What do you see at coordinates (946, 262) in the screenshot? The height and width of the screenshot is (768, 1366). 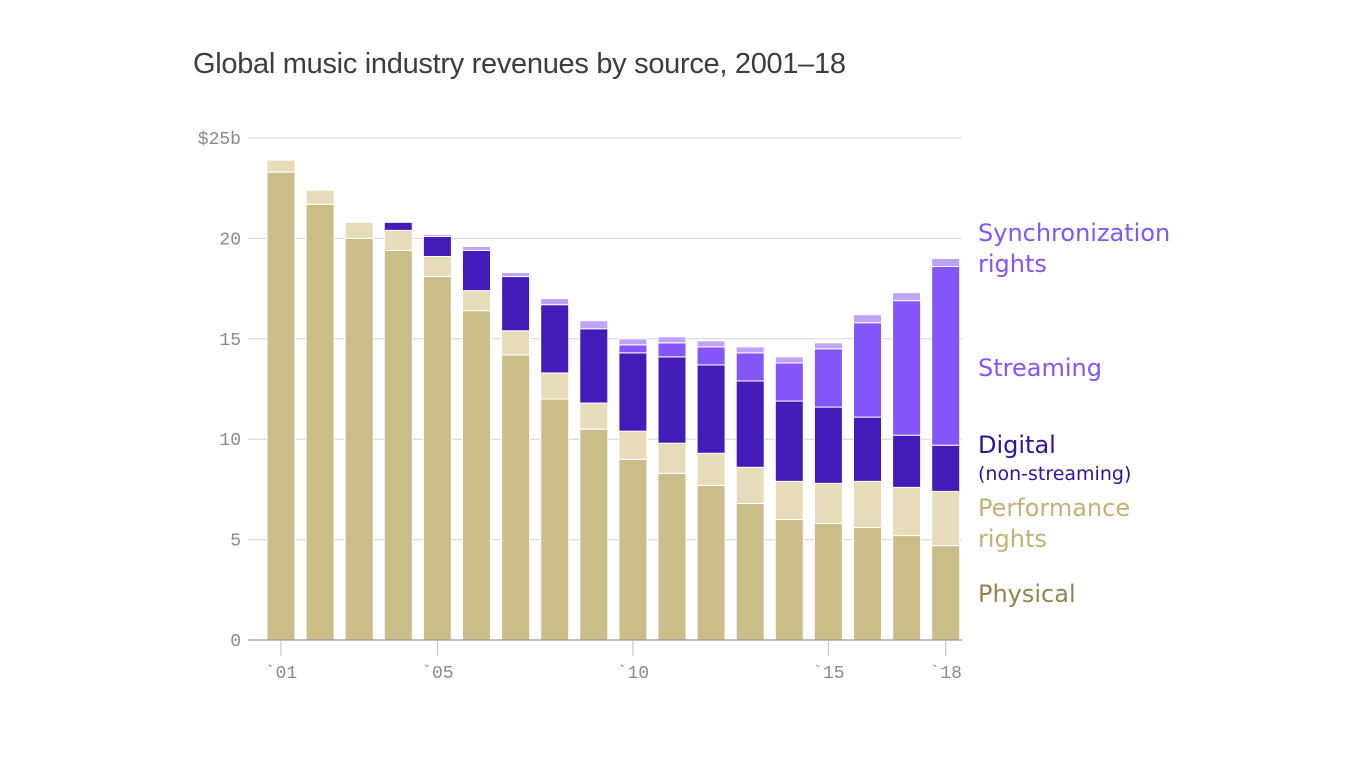 I see `bar-synchronization-rights-2018` at bounding box center [946, 262].